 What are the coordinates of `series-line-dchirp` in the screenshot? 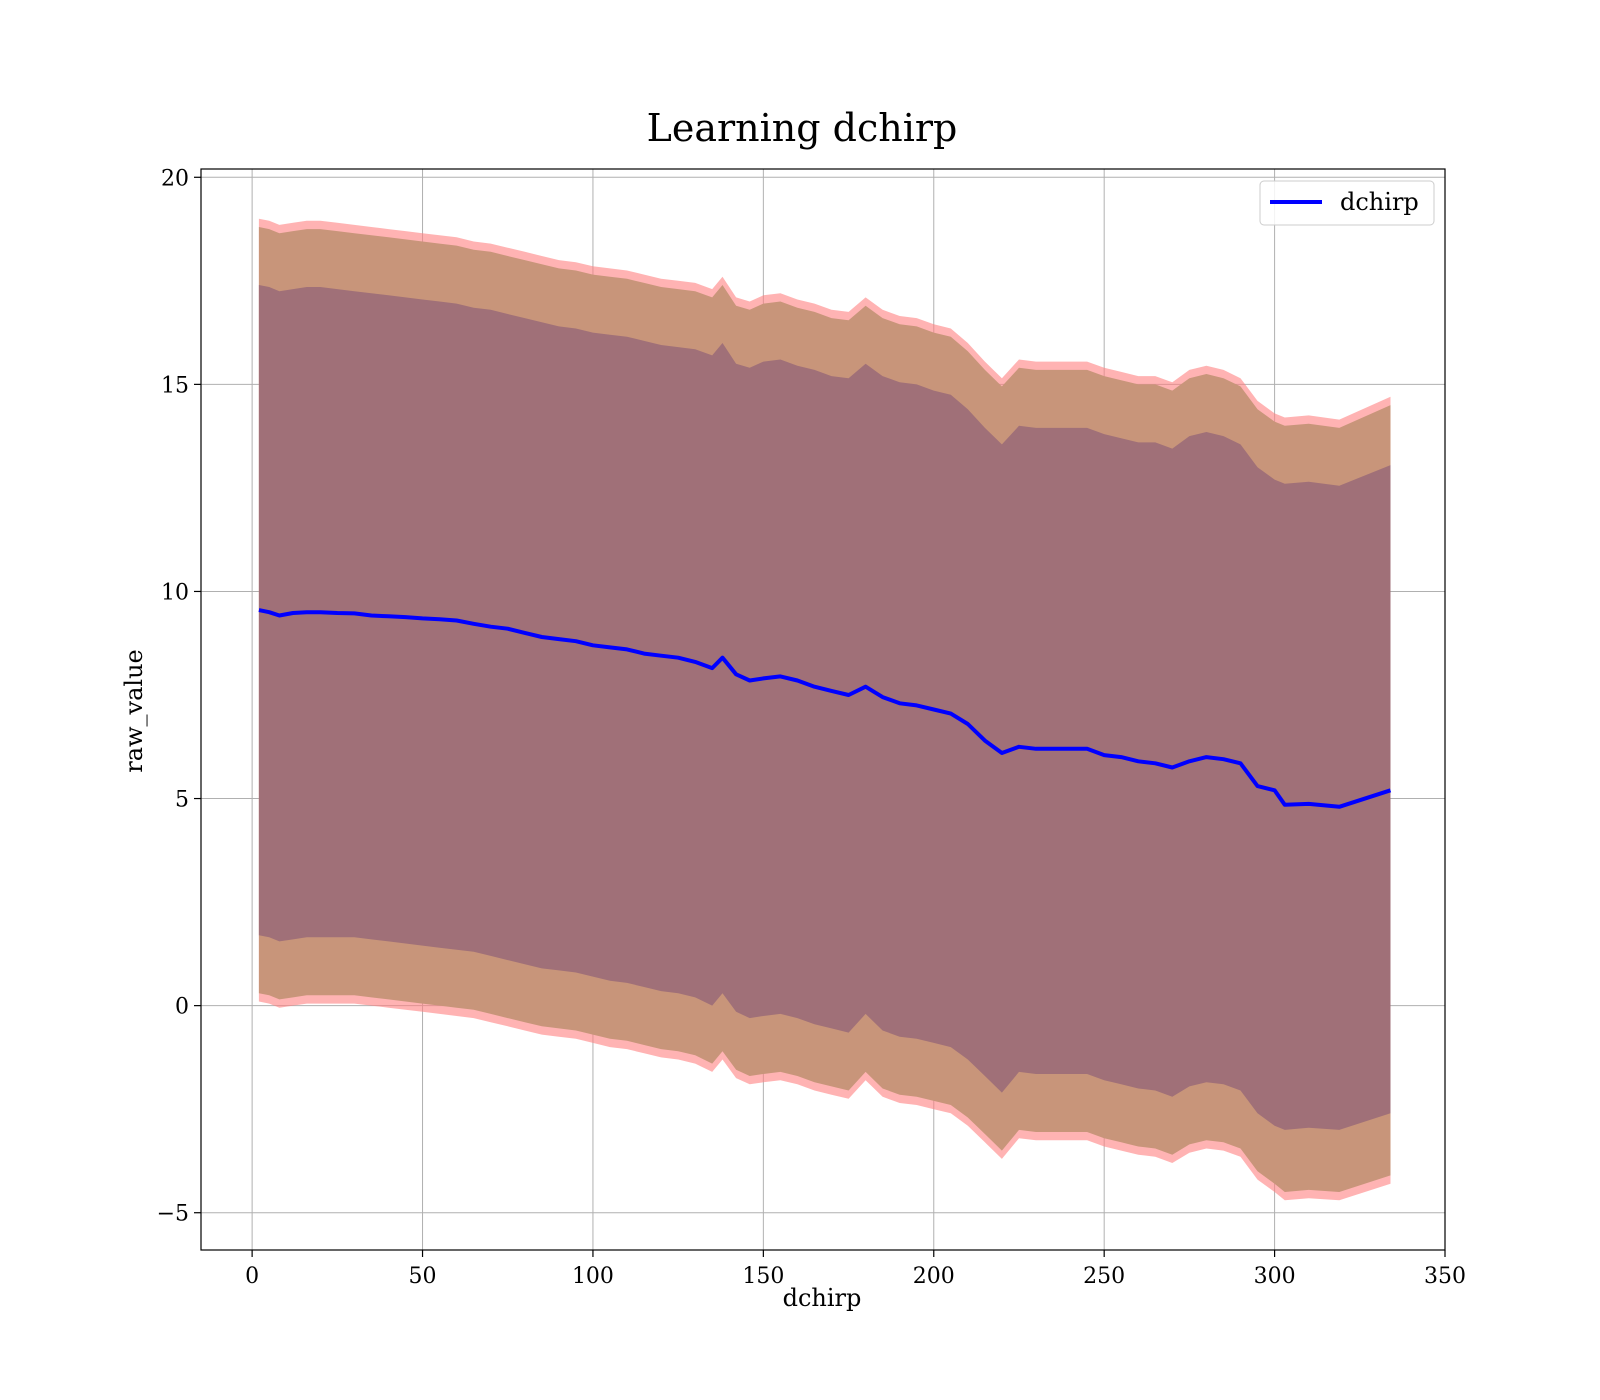 It's located at (825, 708).